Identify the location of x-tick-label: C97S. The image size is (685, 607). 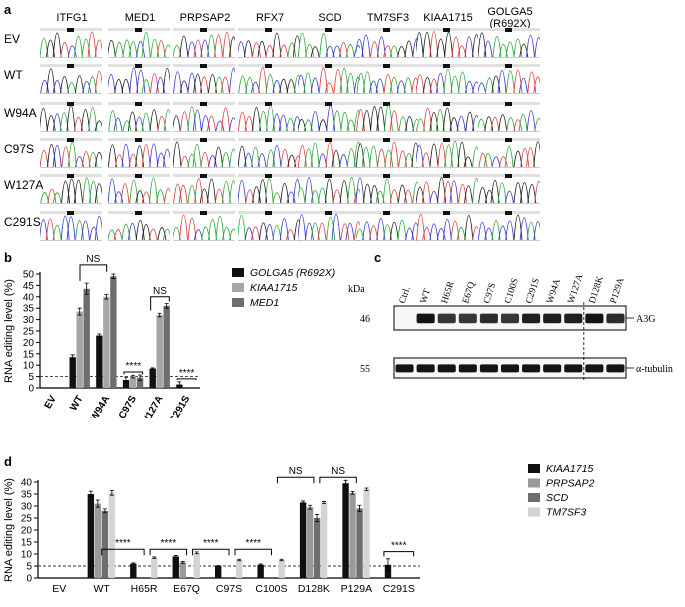
(128, 406).